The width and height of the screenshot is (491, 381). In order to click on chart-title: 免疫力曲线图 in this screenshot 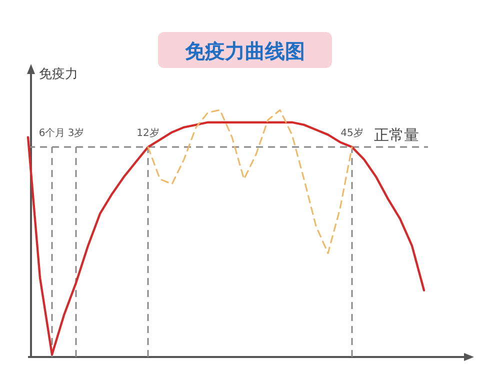, I will do `click(244, 51)`.